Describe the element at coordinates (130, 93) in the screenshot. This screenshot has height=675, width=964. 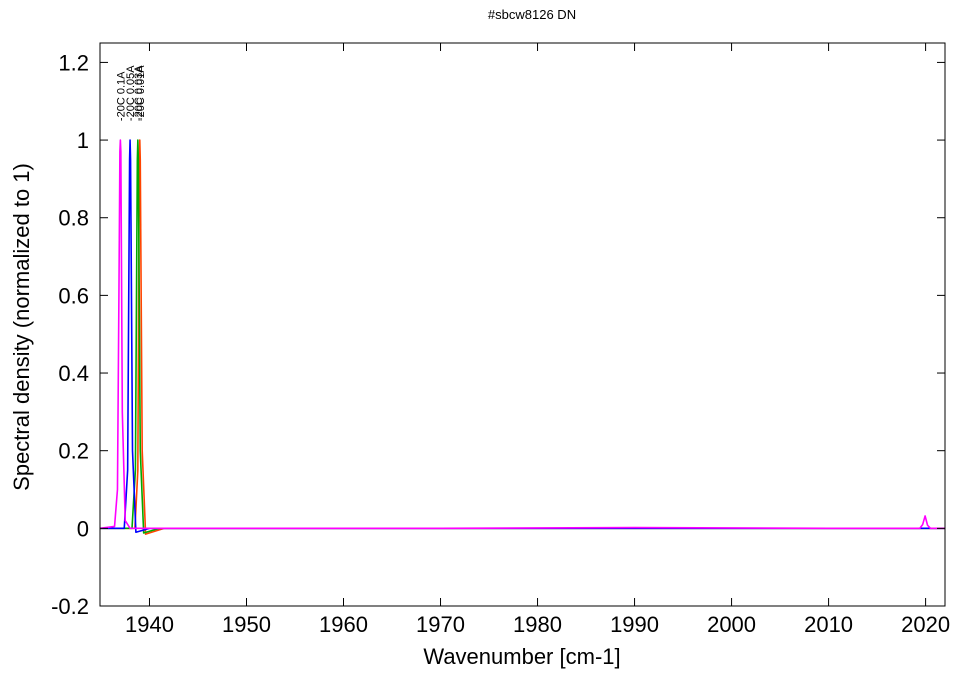
I see `peak-labels: -20C 0.1A-20C 0.05A-20C 0.03A-20C 0.01A` at that location.